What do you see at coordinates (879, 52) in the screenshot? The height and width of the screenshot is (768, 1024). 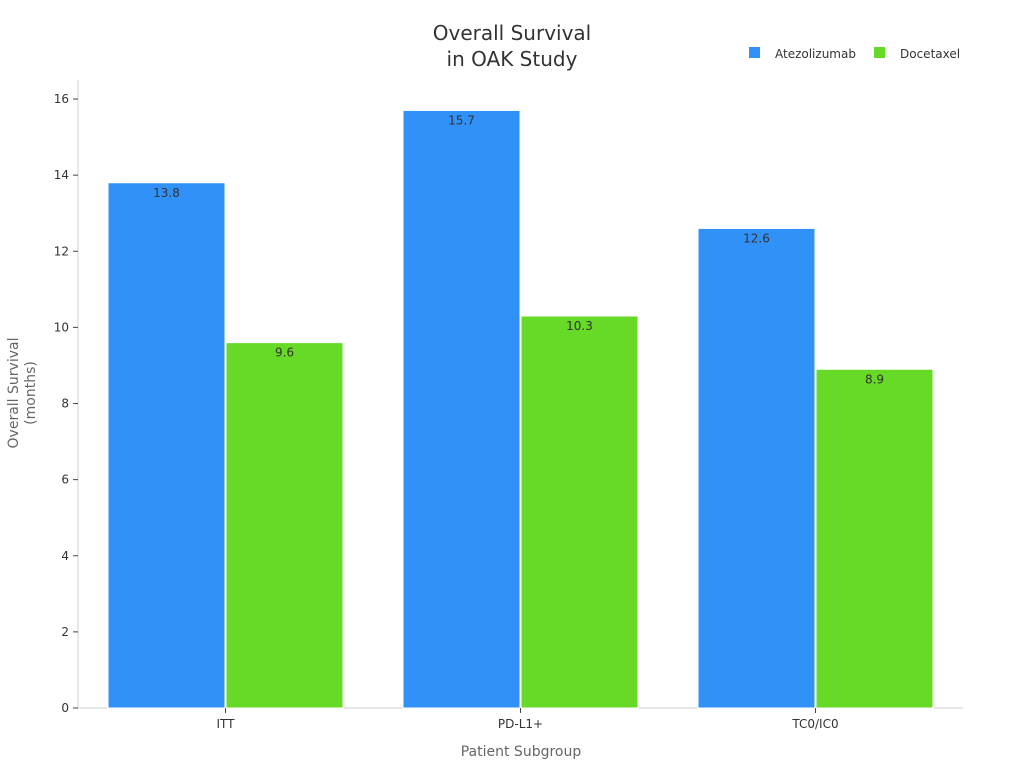 I see `legend-swatch-docetaxel` at bounding box center [879, 52].